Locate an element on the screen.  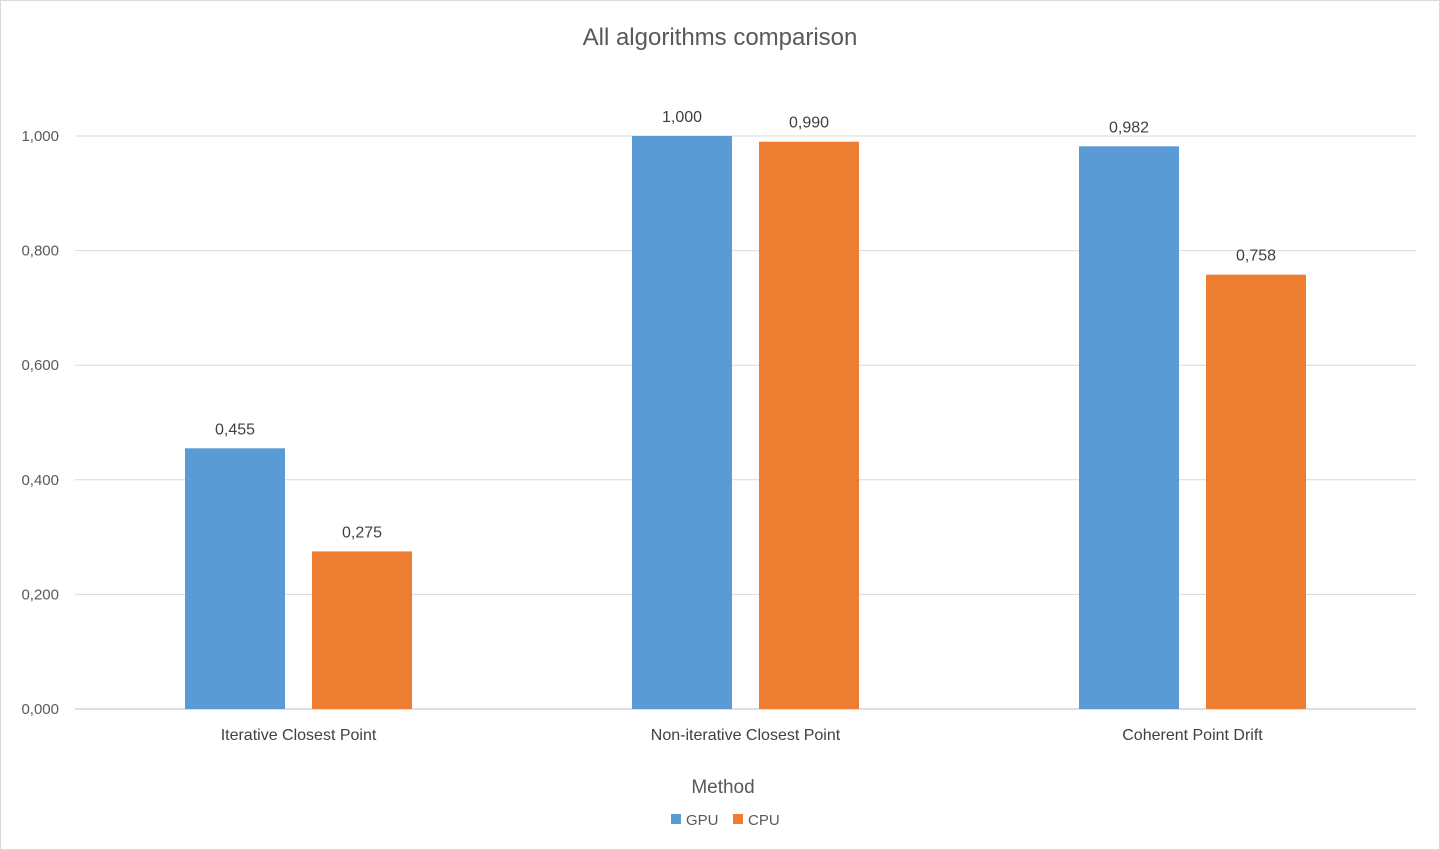
data-label: 0,982 is located at coordinates (1129, 127).